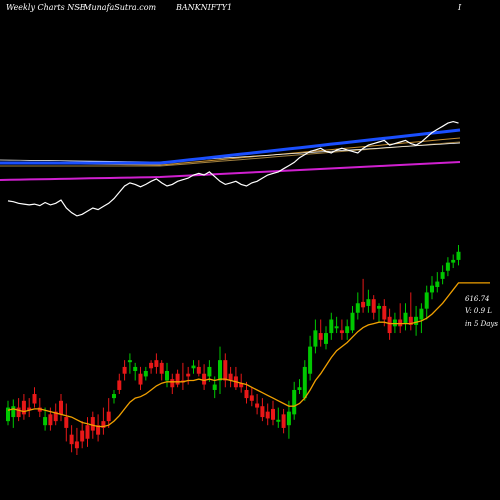  What do you see at coordinates (478, 311) in the screenshot?
I see `volume-label: V: 0.9 L` at bounding box center [478, 311].